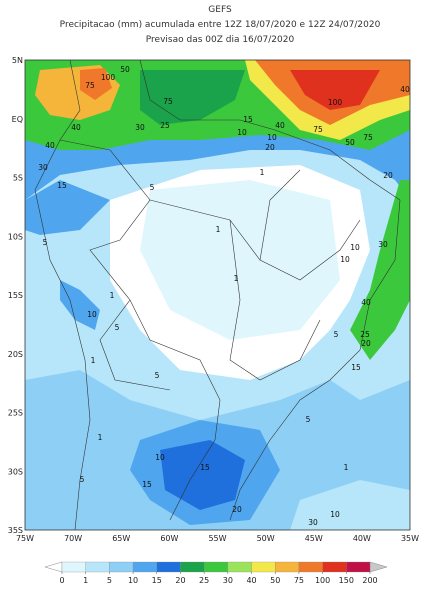  I want to click on colorbar-under, so click(53, 567).